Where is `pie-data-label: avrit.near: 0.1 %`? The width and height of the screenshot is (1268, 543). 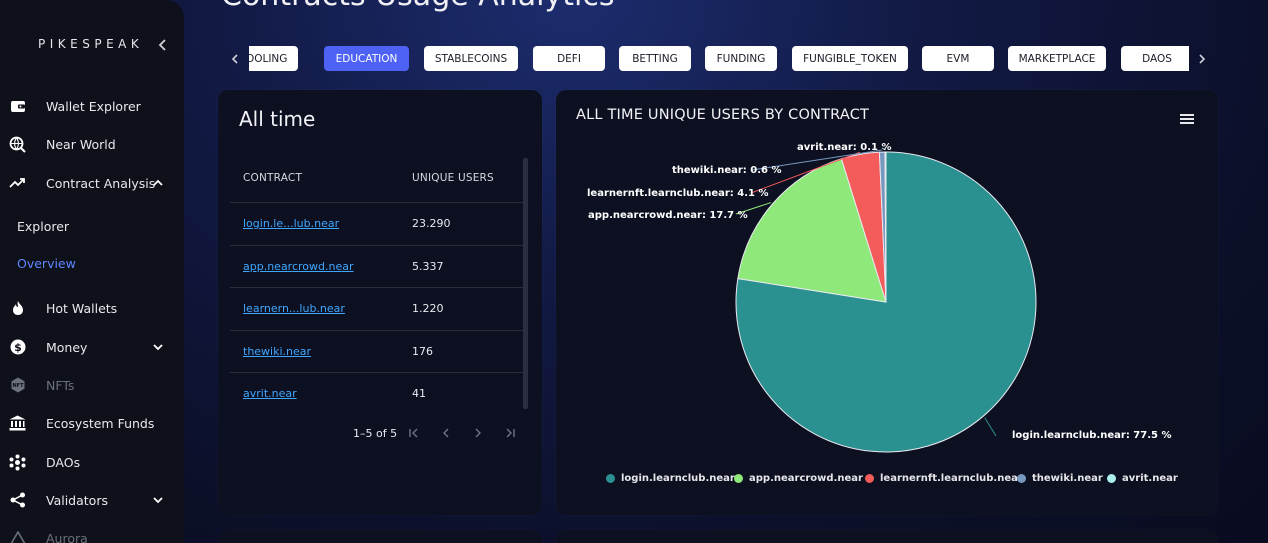 pie-data-label: avrit.near: 0.1 % is located at coordinates (844, 147).